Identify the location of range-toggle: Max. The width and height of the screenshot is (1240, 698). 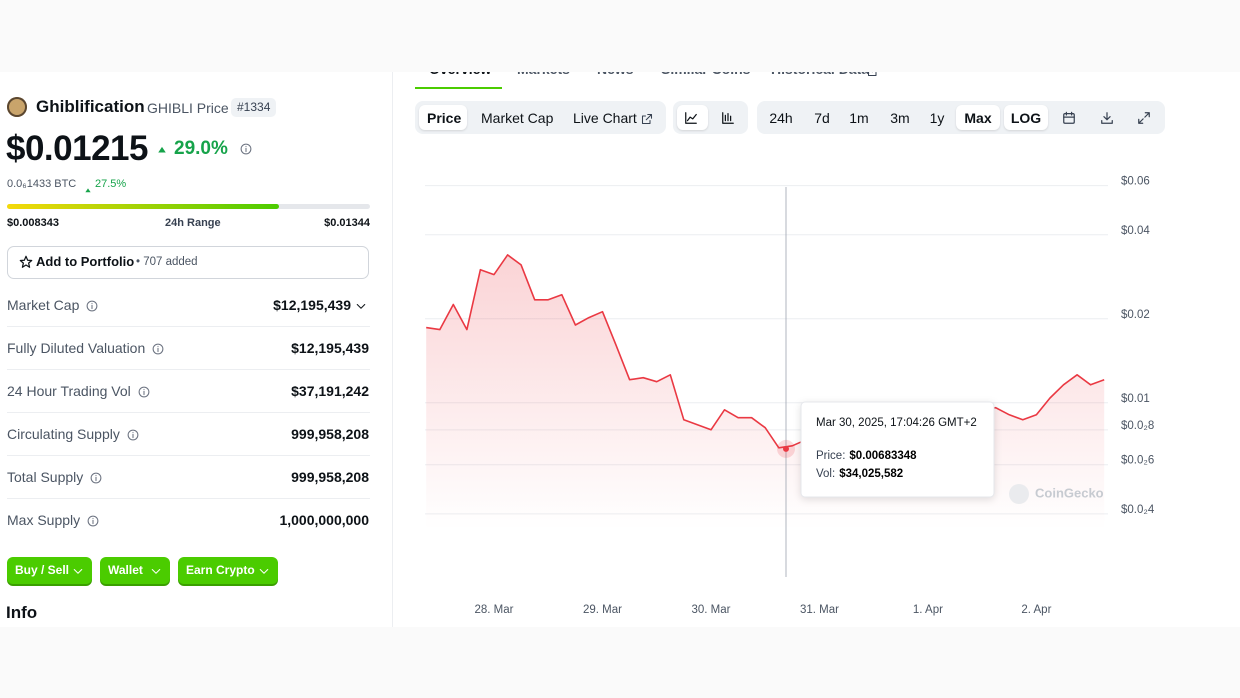
(978, 118).